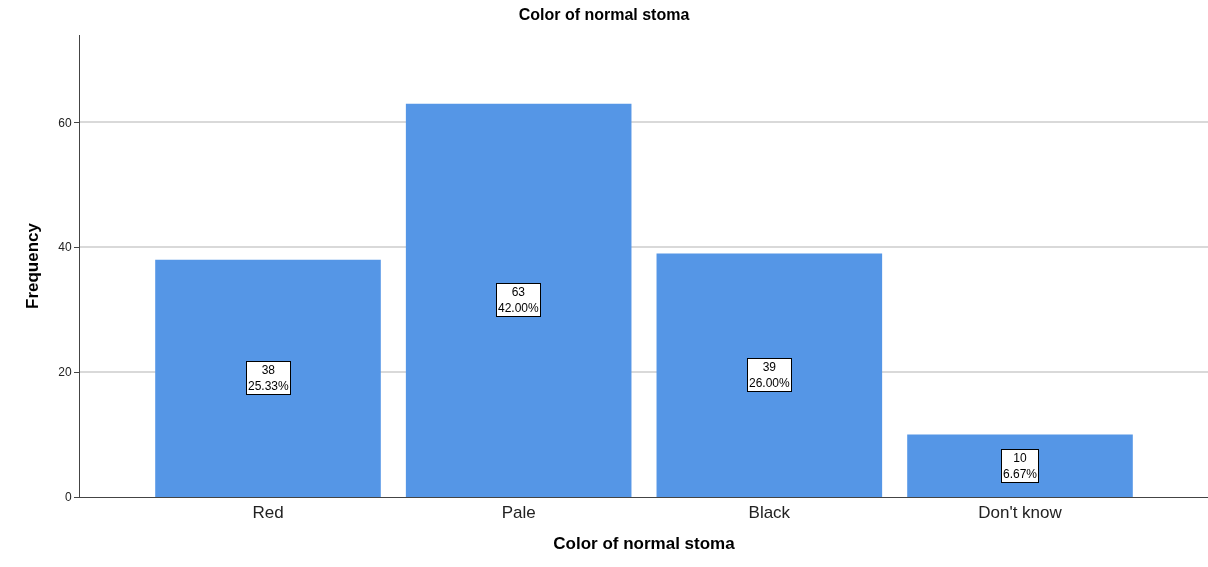  Describe the element at coordinates (68, 497) in the screenshot. I see `y-tick-label: 0` at that location.